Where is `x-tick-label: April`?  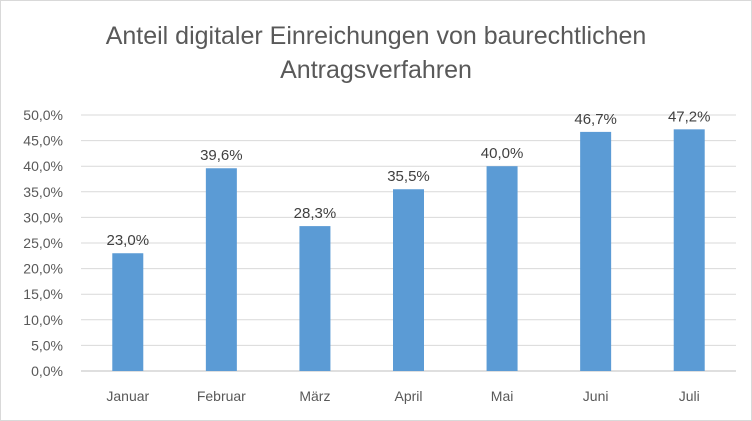 x-tick-label: April is located at coordinates (408, 396).